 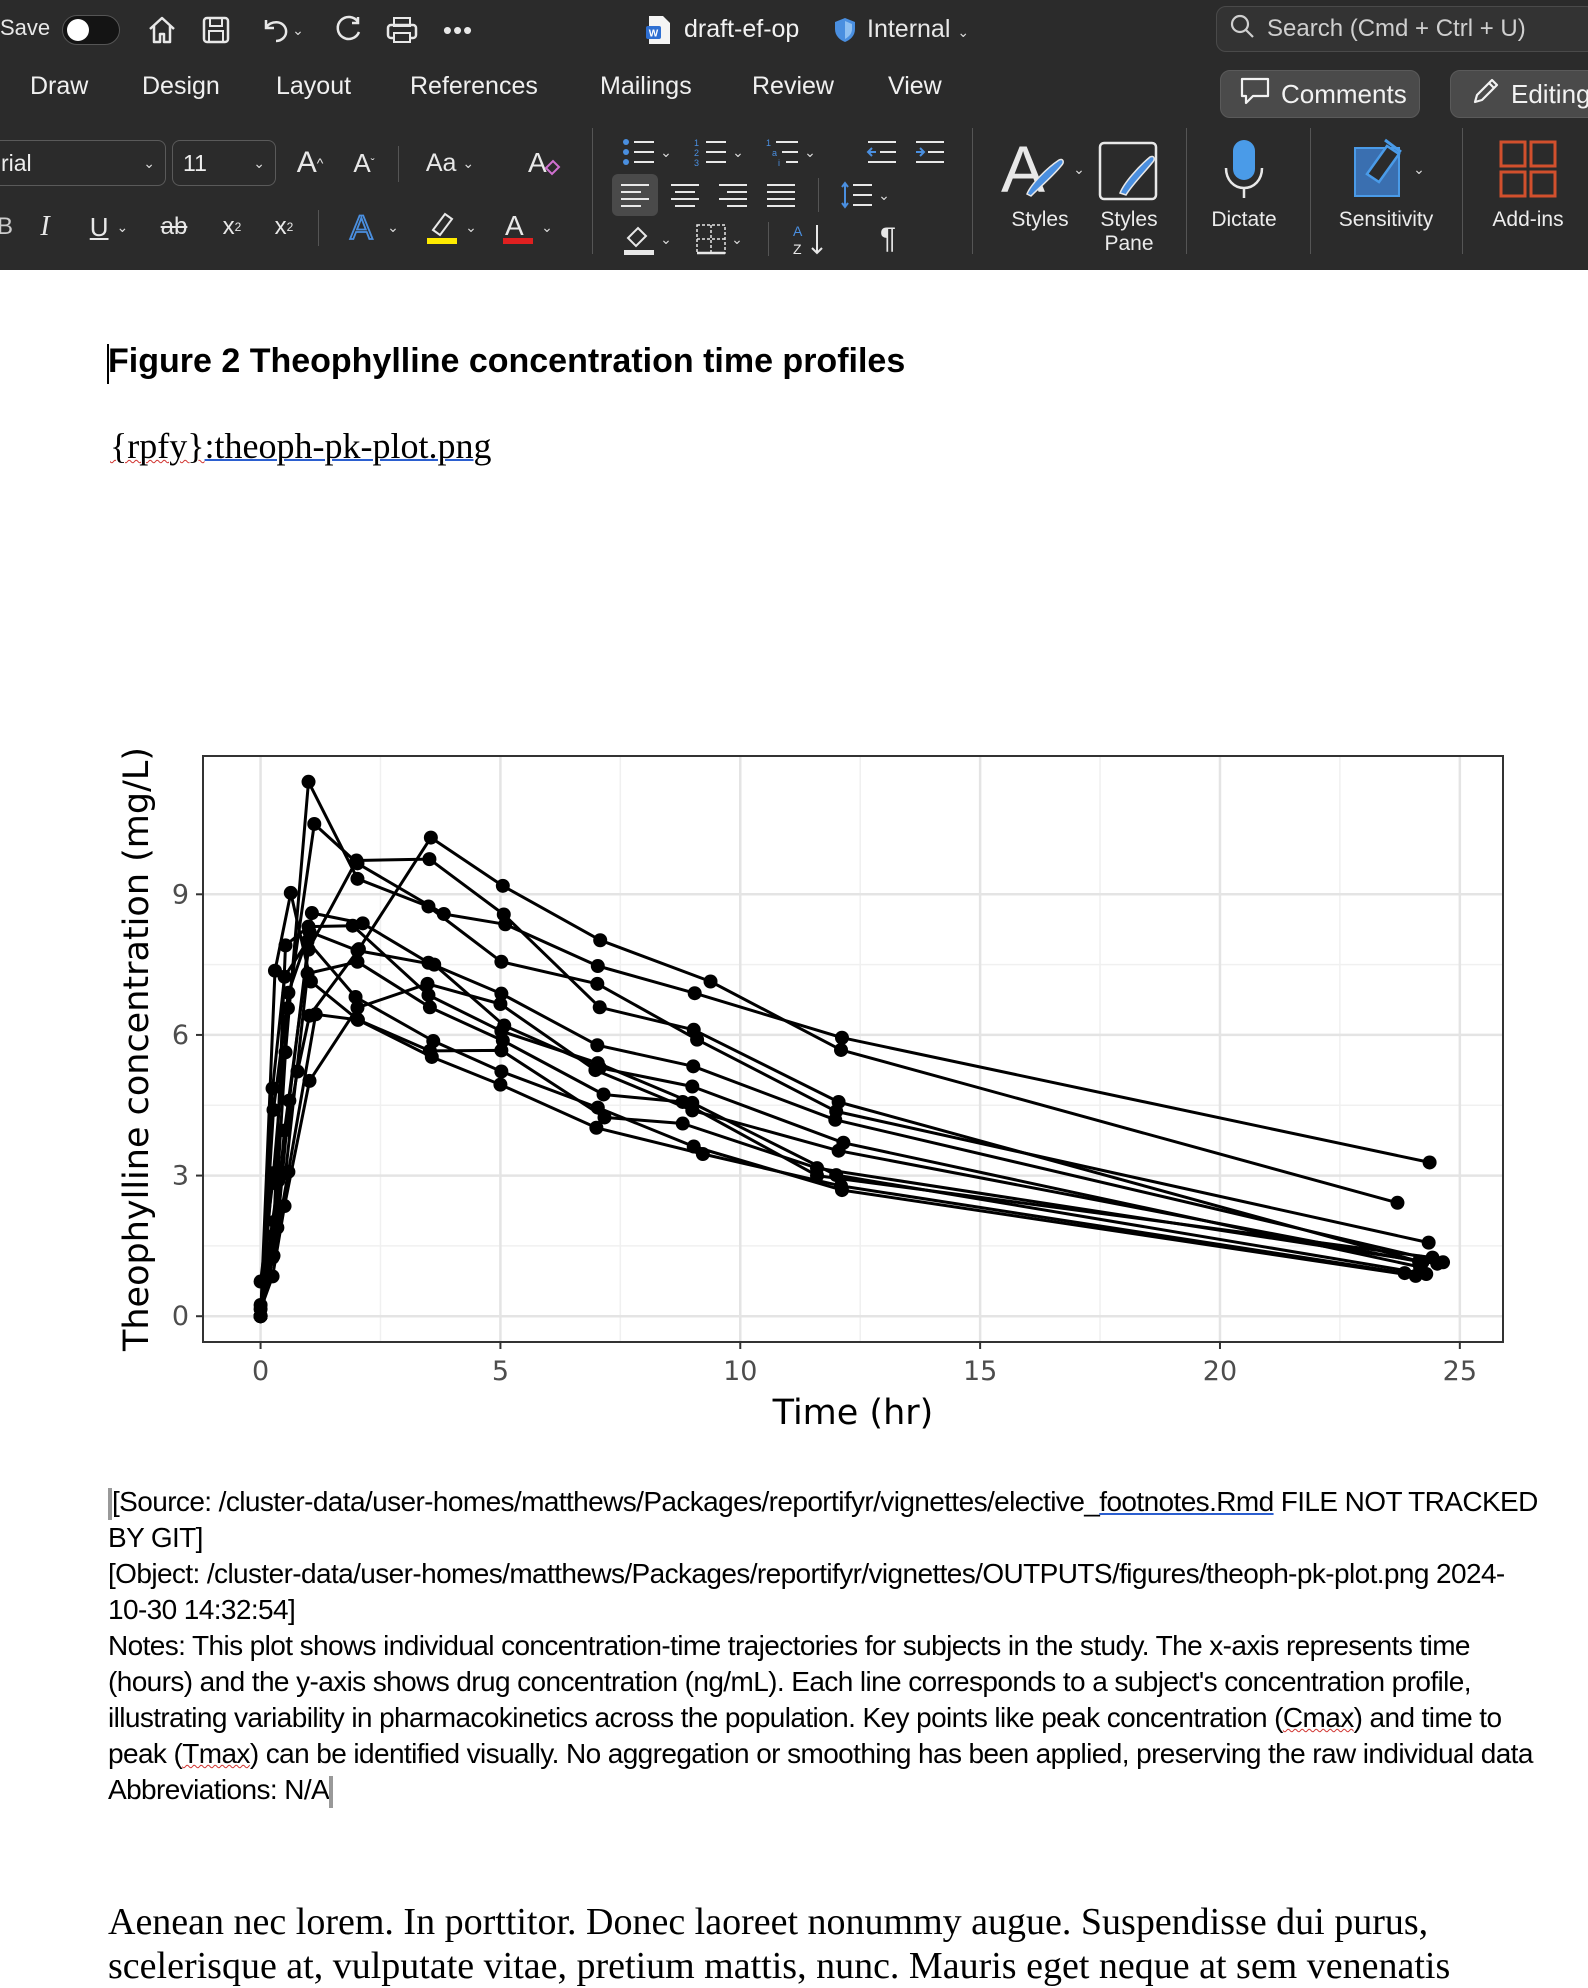 What do you see at coordinates (719, 152) in the screenshot?
I see `numbering-icon: 1 2 3 ⌄` at bounding box center [719, 152].